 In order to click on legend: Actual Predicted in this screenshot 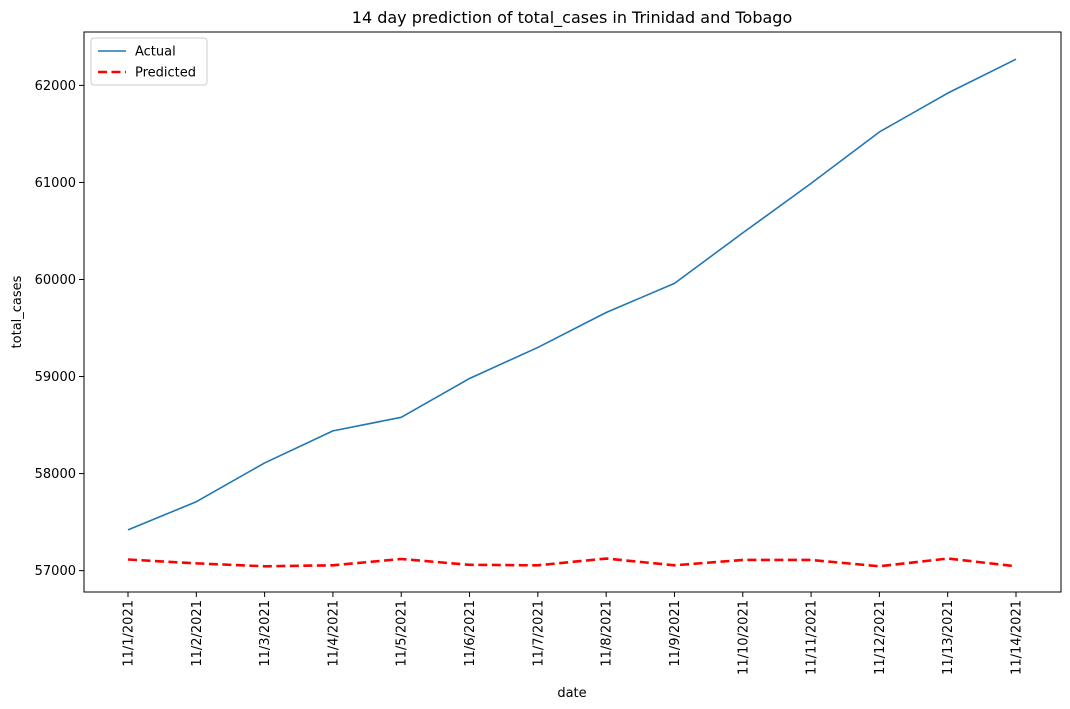, I will do `click(149, 61)`.